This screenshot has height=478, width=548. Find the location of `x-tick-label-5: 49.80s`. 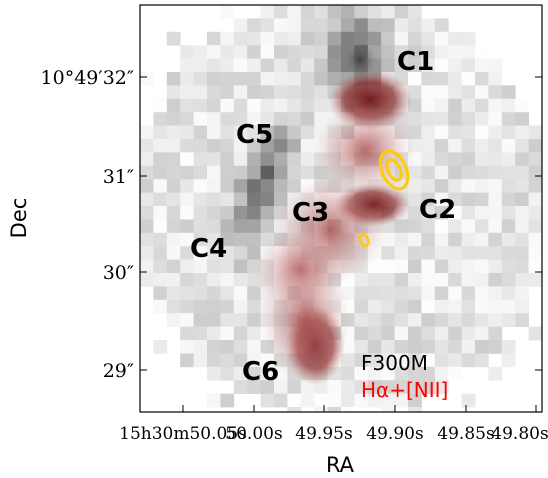

x-tick-label-5: 49.80s is located at coordinates (519, 434).